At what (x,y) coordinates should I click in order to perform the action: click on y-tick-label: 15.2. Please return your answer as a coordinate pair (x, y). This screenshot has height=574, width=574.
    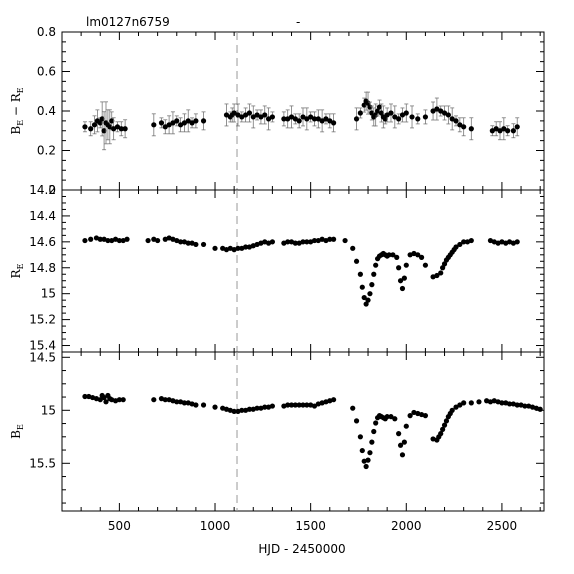
    Looking at the image, I should click on (42, 320).